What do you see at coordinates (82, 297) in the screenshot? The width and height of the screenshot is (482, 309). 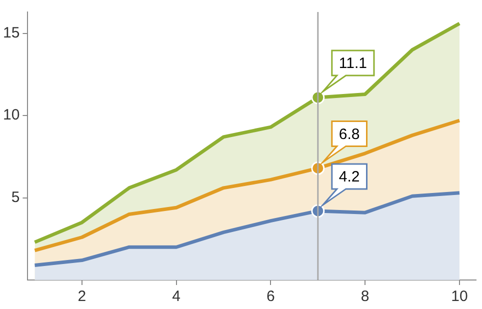 I see `x-tick-label: 2` at bounding box center [82, 297].